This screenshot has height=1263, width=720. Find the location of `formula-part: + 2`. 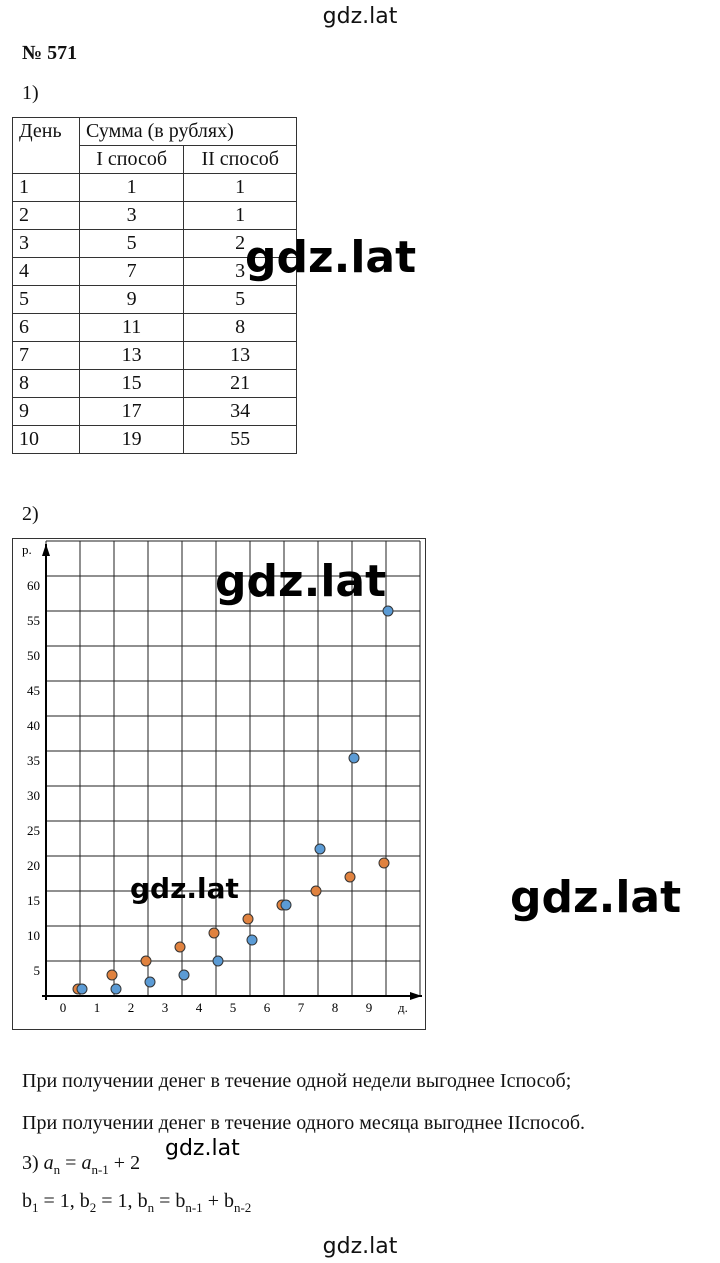

formula-part: + 2 is located at coordinates (127, 1163).